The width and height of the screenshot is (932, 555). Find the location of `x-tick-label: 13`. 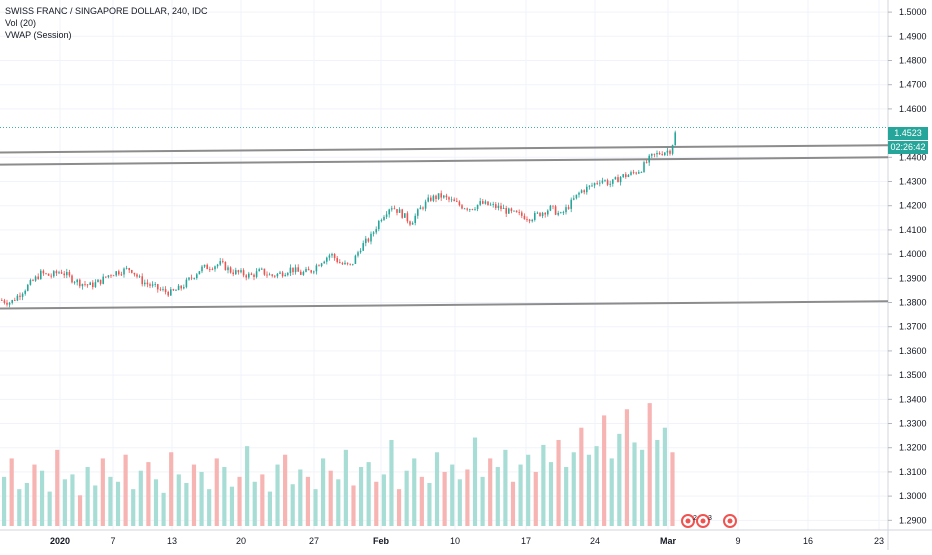

x-tick-label: 13 is located at coordinates (172, 541).